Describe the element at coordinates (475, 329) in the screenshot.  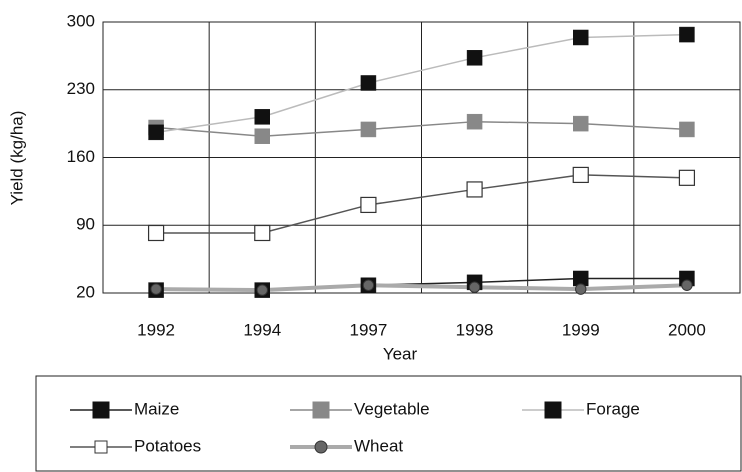
I see `x-tick-label: 1998` at that location.